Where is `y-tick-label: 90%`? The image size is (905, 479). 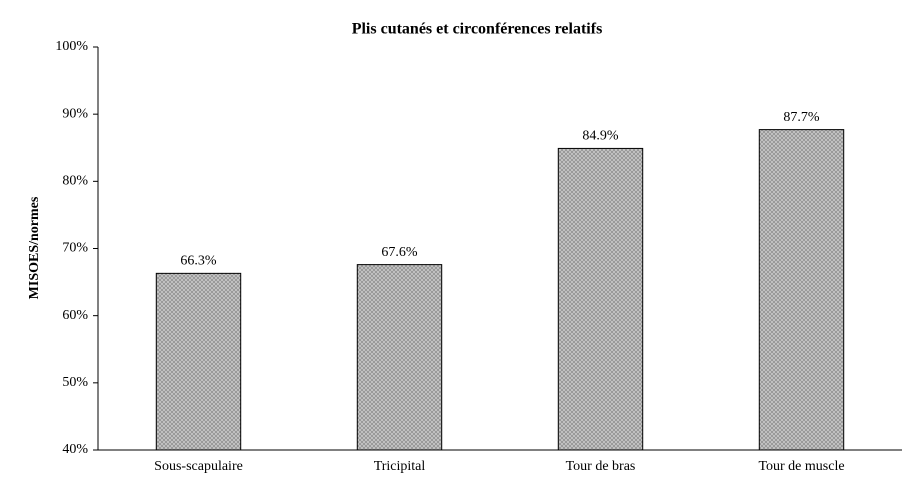 y-tick-label: 90% is located at coordinates (75, 113).